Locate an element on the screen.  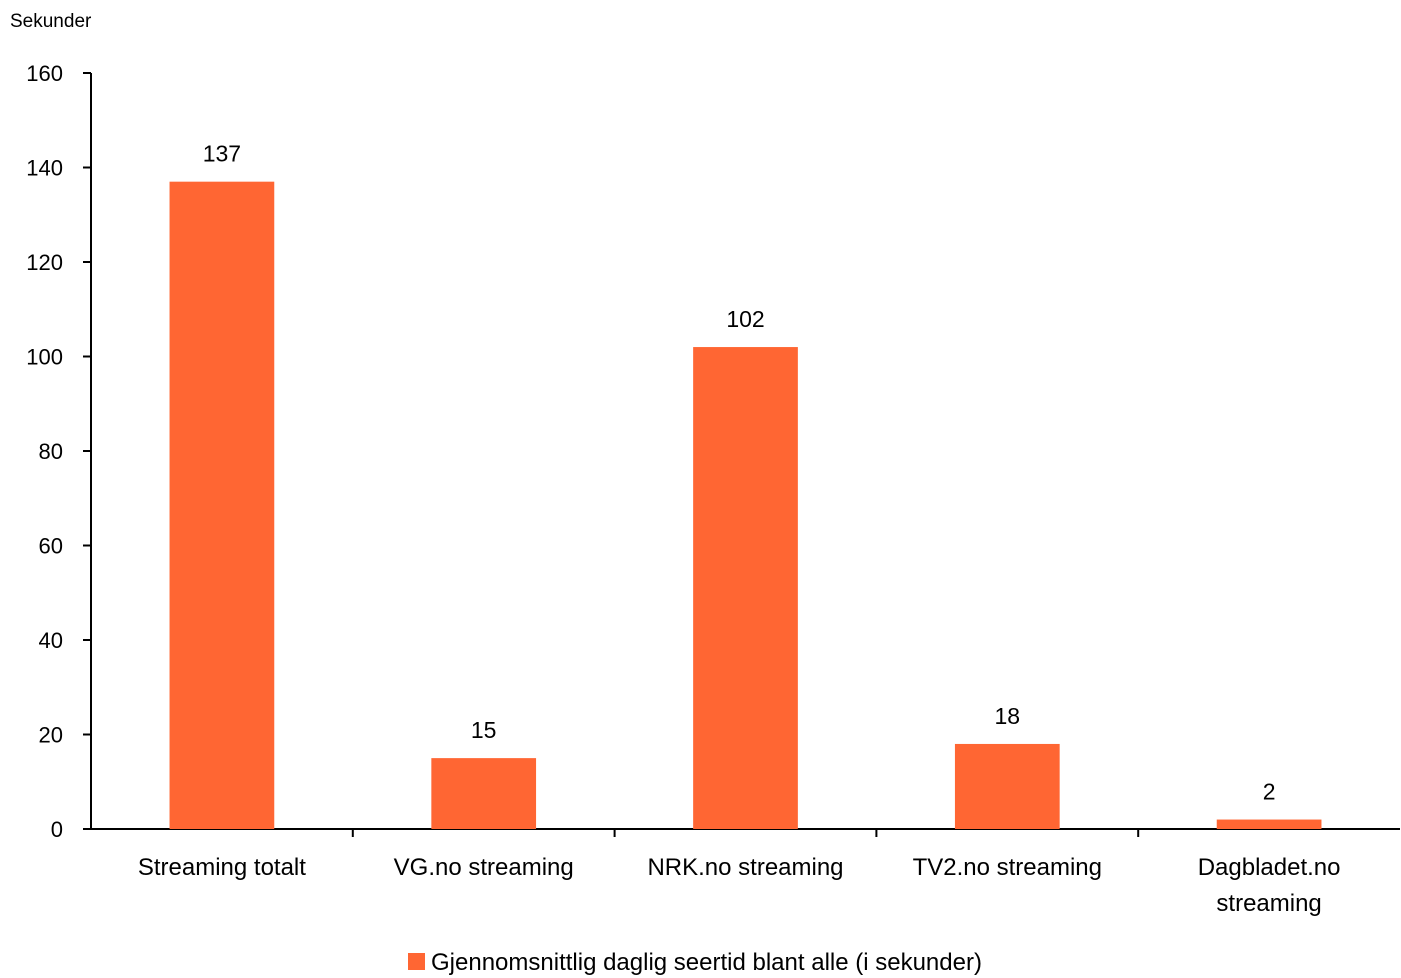
legend-swatch is located at coordinates (416, 961).